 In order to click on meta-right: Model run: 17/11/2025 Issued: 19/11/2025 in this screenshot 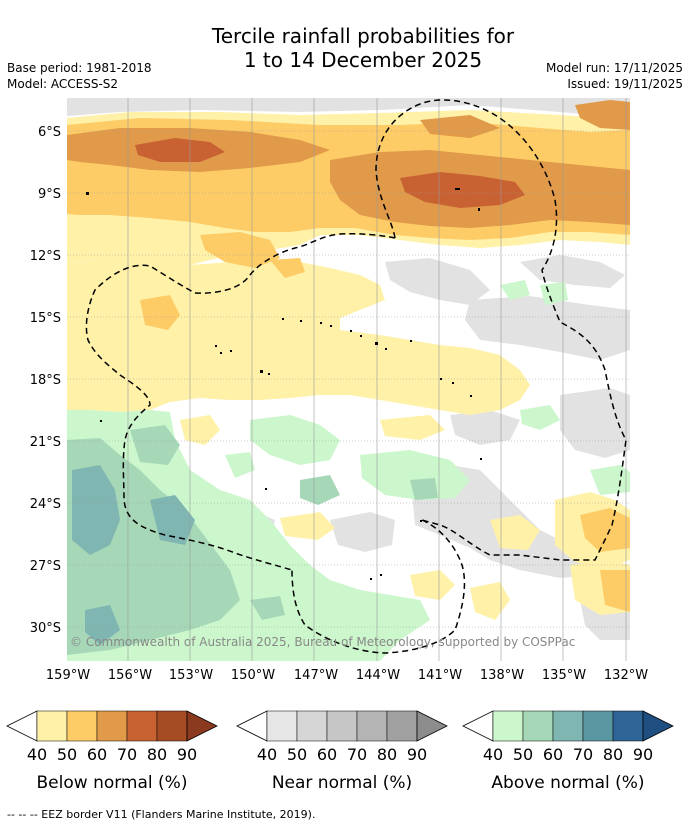, I will do `click(614, 76)`.